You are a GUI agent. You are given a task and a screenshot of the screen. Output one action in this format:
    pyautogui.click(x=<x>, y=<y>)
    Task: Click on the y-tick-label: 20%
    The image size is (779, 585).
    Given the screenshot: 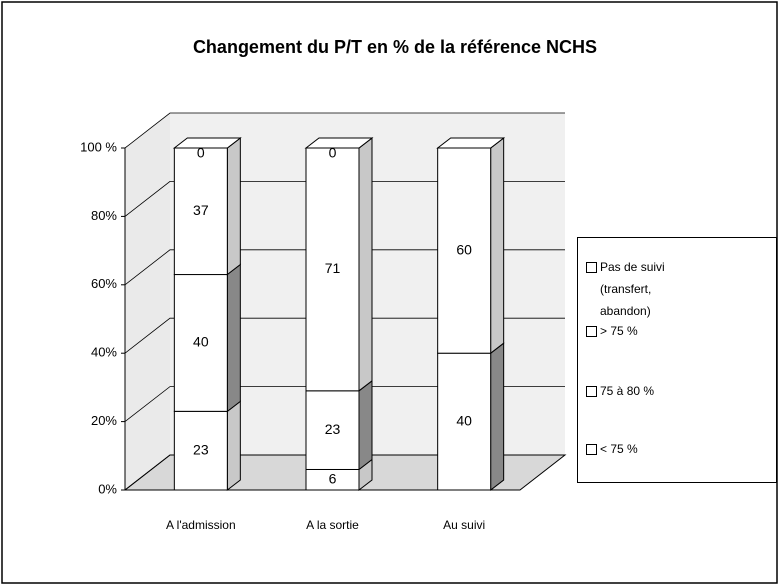 What is the action you would take?
    pyautogui.click(x=104, y=420)
    